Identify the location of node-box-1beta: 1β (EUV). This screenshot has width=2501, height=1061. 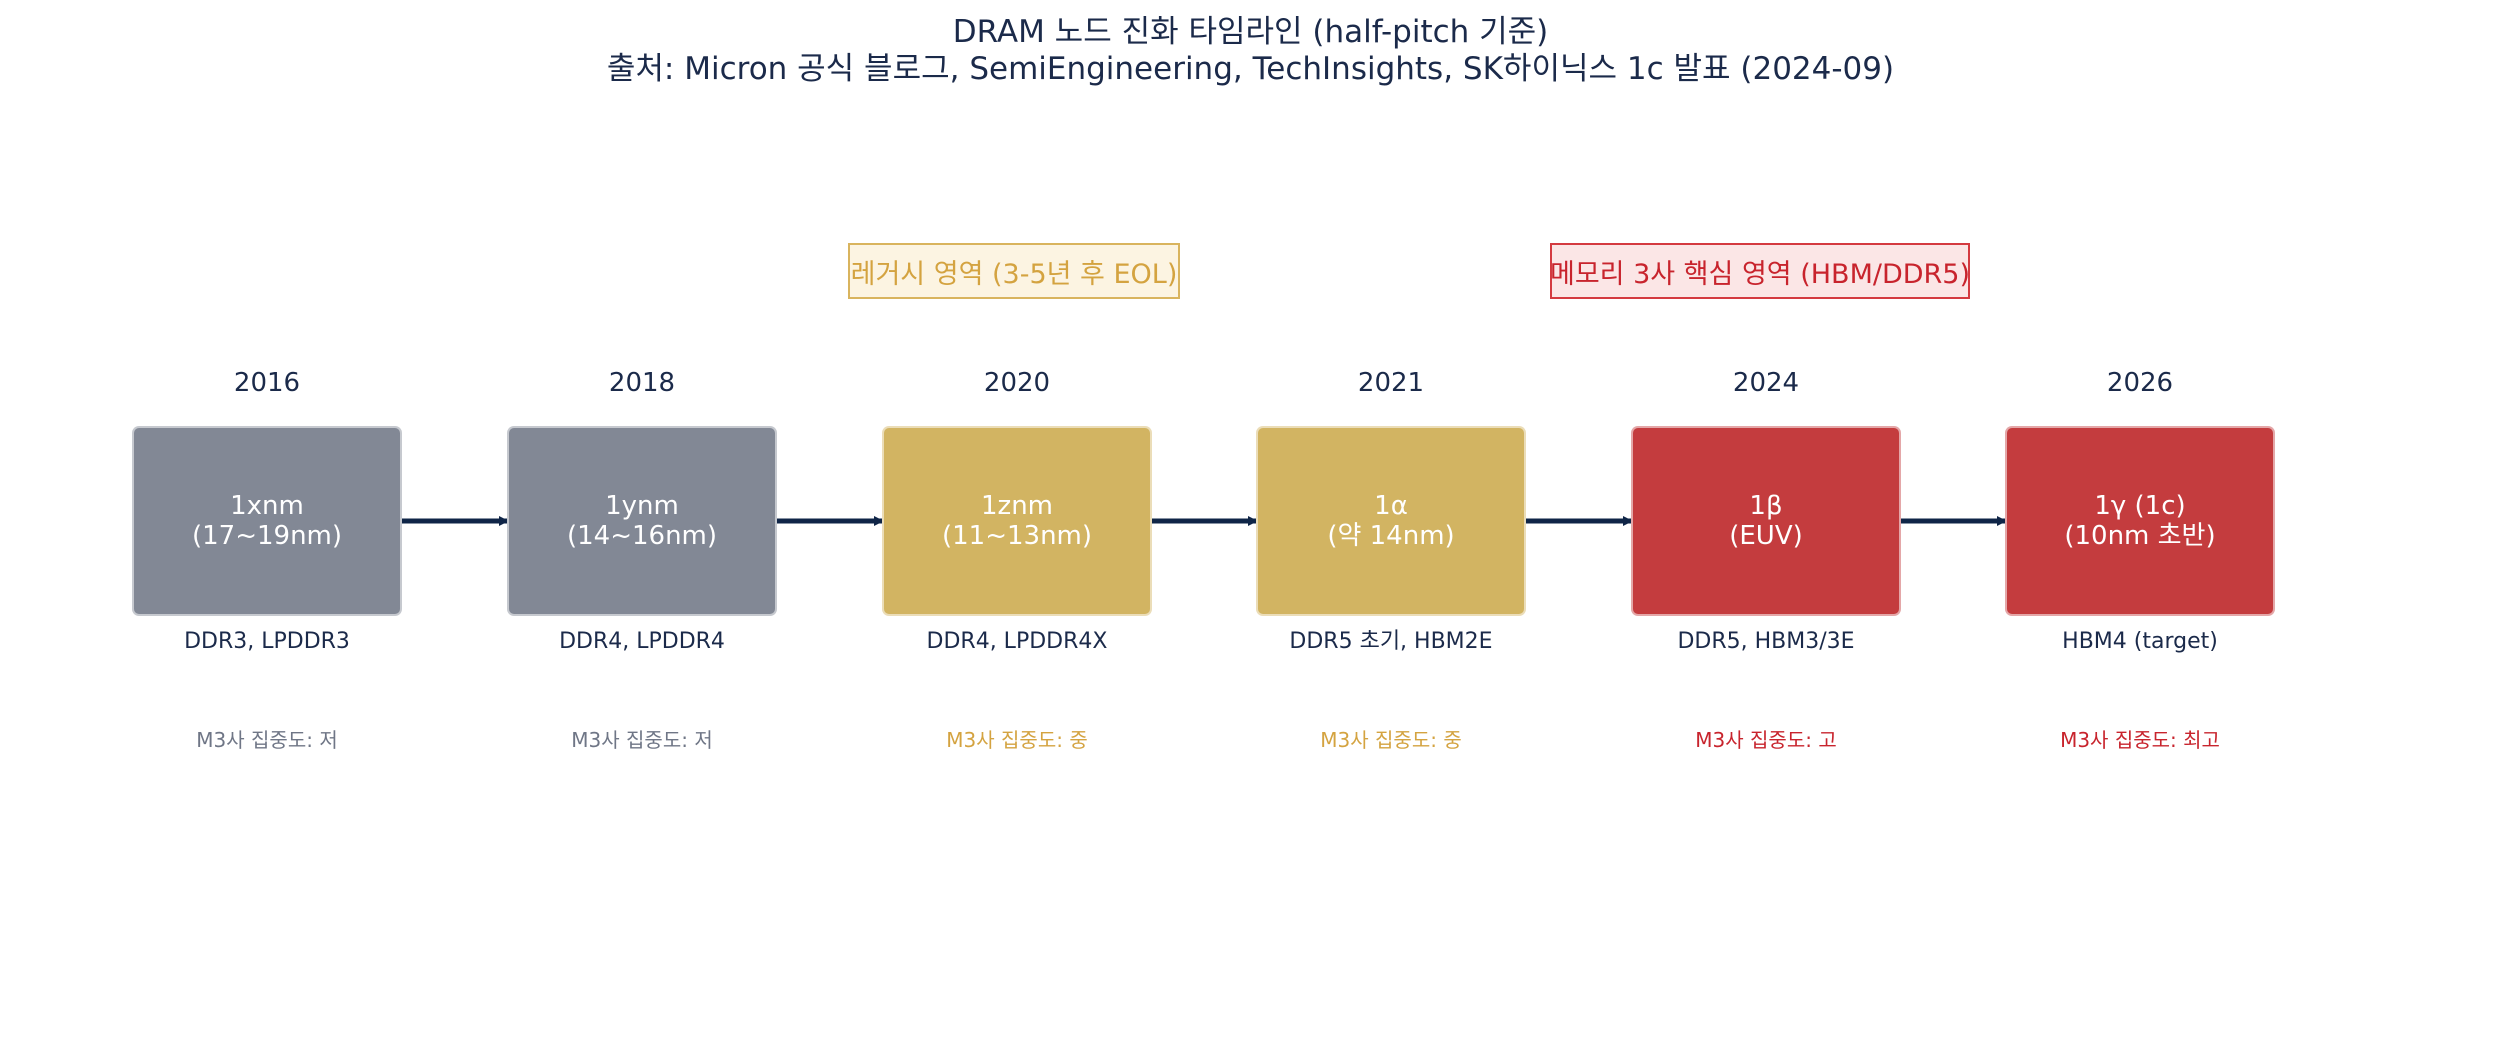
(1766, 521).